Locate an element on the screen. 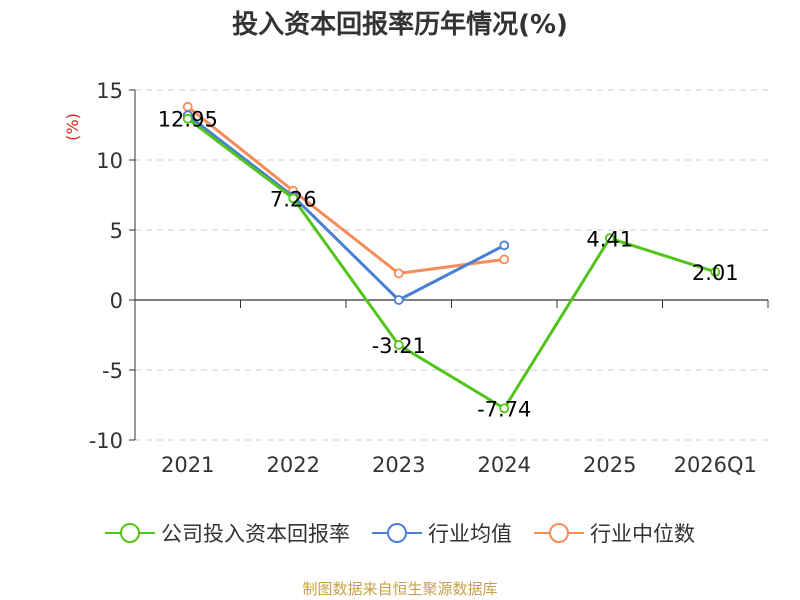 The width and height of the screenshot is (800, 600). x-tick-label: 2024 is located at coordinates (504, 465).